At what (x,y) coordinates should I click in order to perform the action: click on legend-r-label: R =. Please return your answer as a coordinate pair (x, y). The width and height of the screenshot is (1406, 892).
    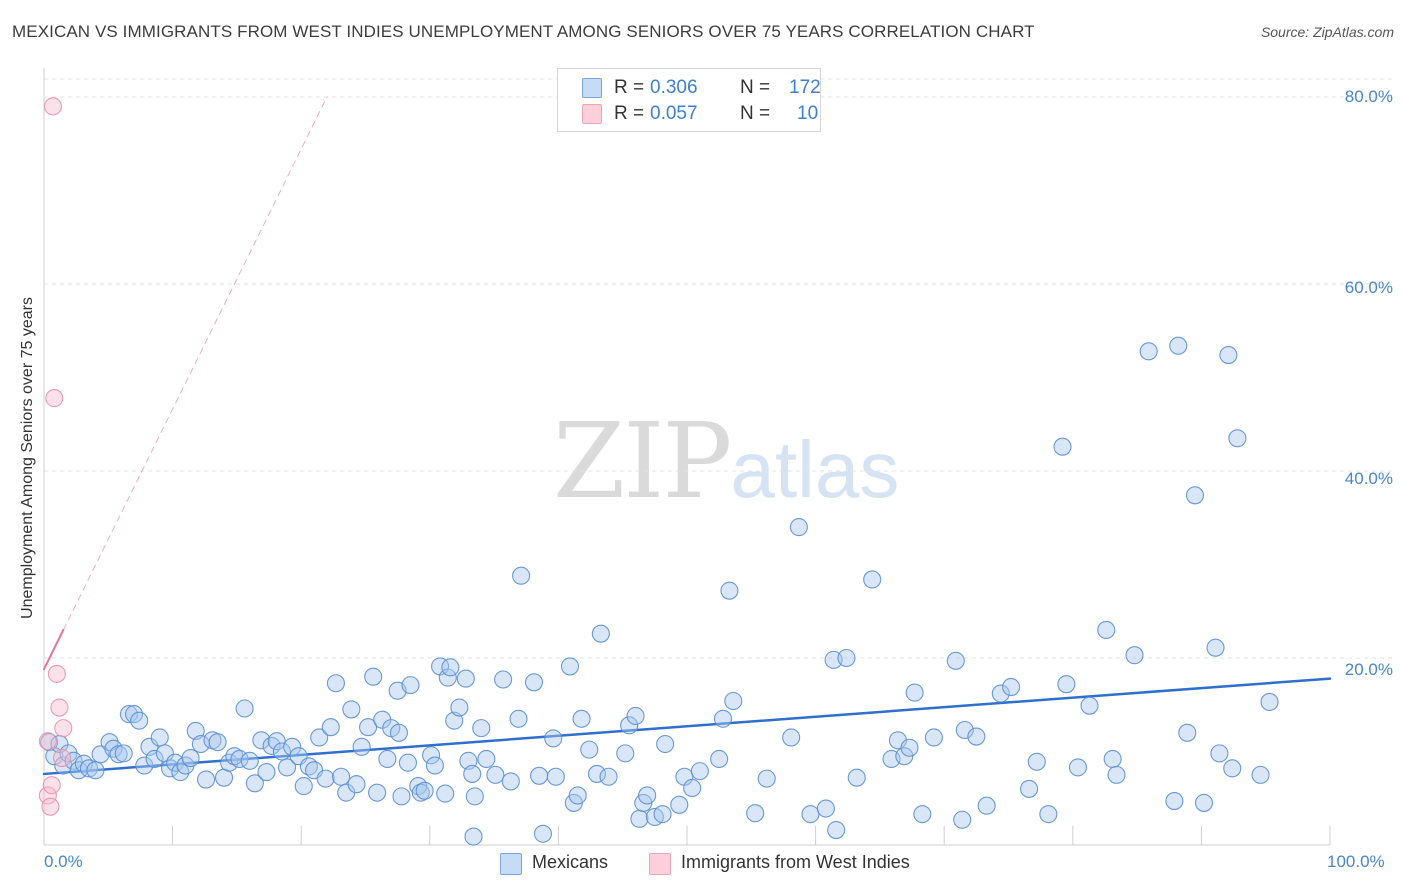
    Looking at the image, I should click on (629, 113).